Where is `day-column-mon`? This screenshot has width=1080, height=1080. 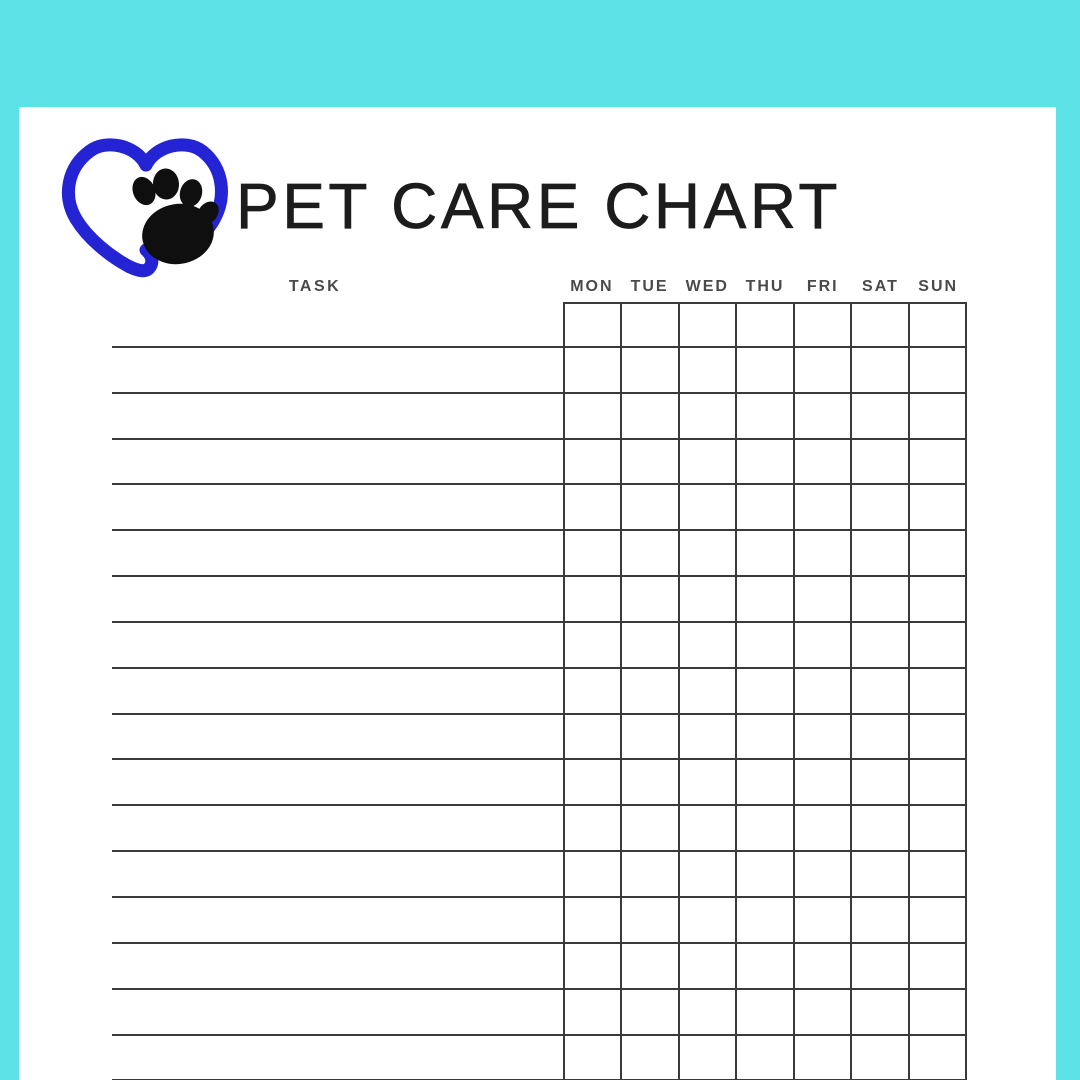 day-column-mon is located at coordinates (594, 692).